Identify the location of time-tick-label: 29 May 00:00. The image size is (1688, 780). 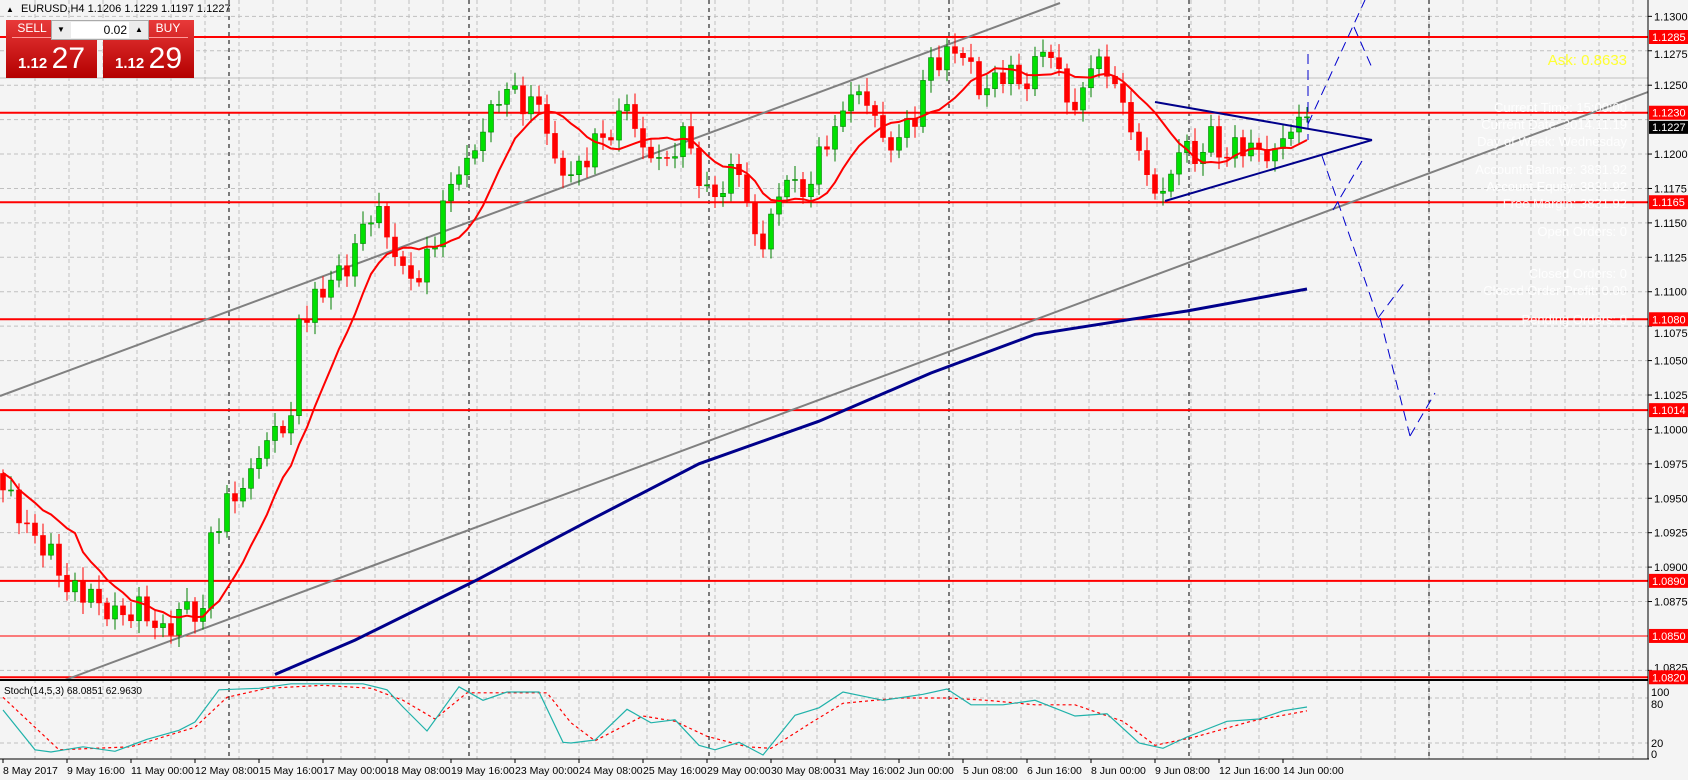
(739, 771).